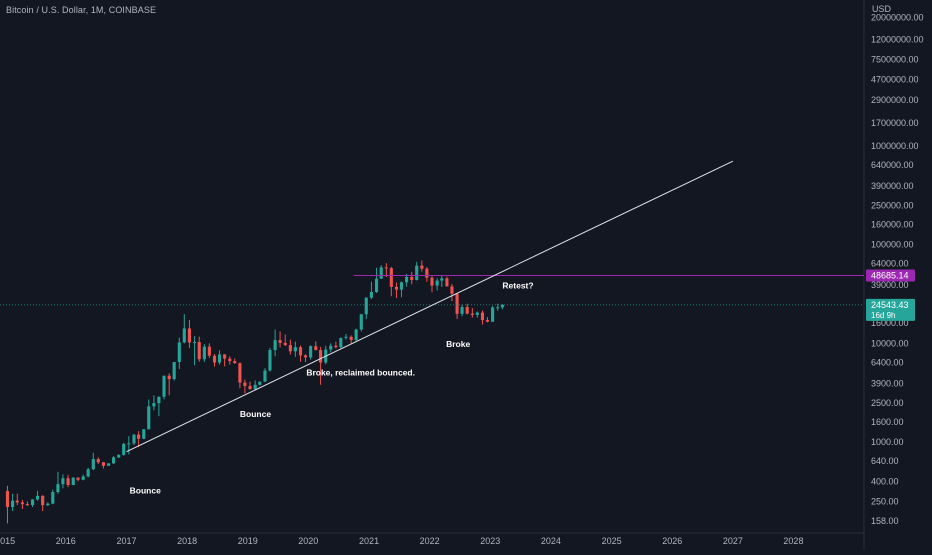 The width and height of the screenshot is (932, 555). What do you see at coordinates (81, 10) in the screenshot?
I see `symbol-title: Bitcoin / U.S. Dollar, 1M, COINBASE` at bounding box center [81, 10].